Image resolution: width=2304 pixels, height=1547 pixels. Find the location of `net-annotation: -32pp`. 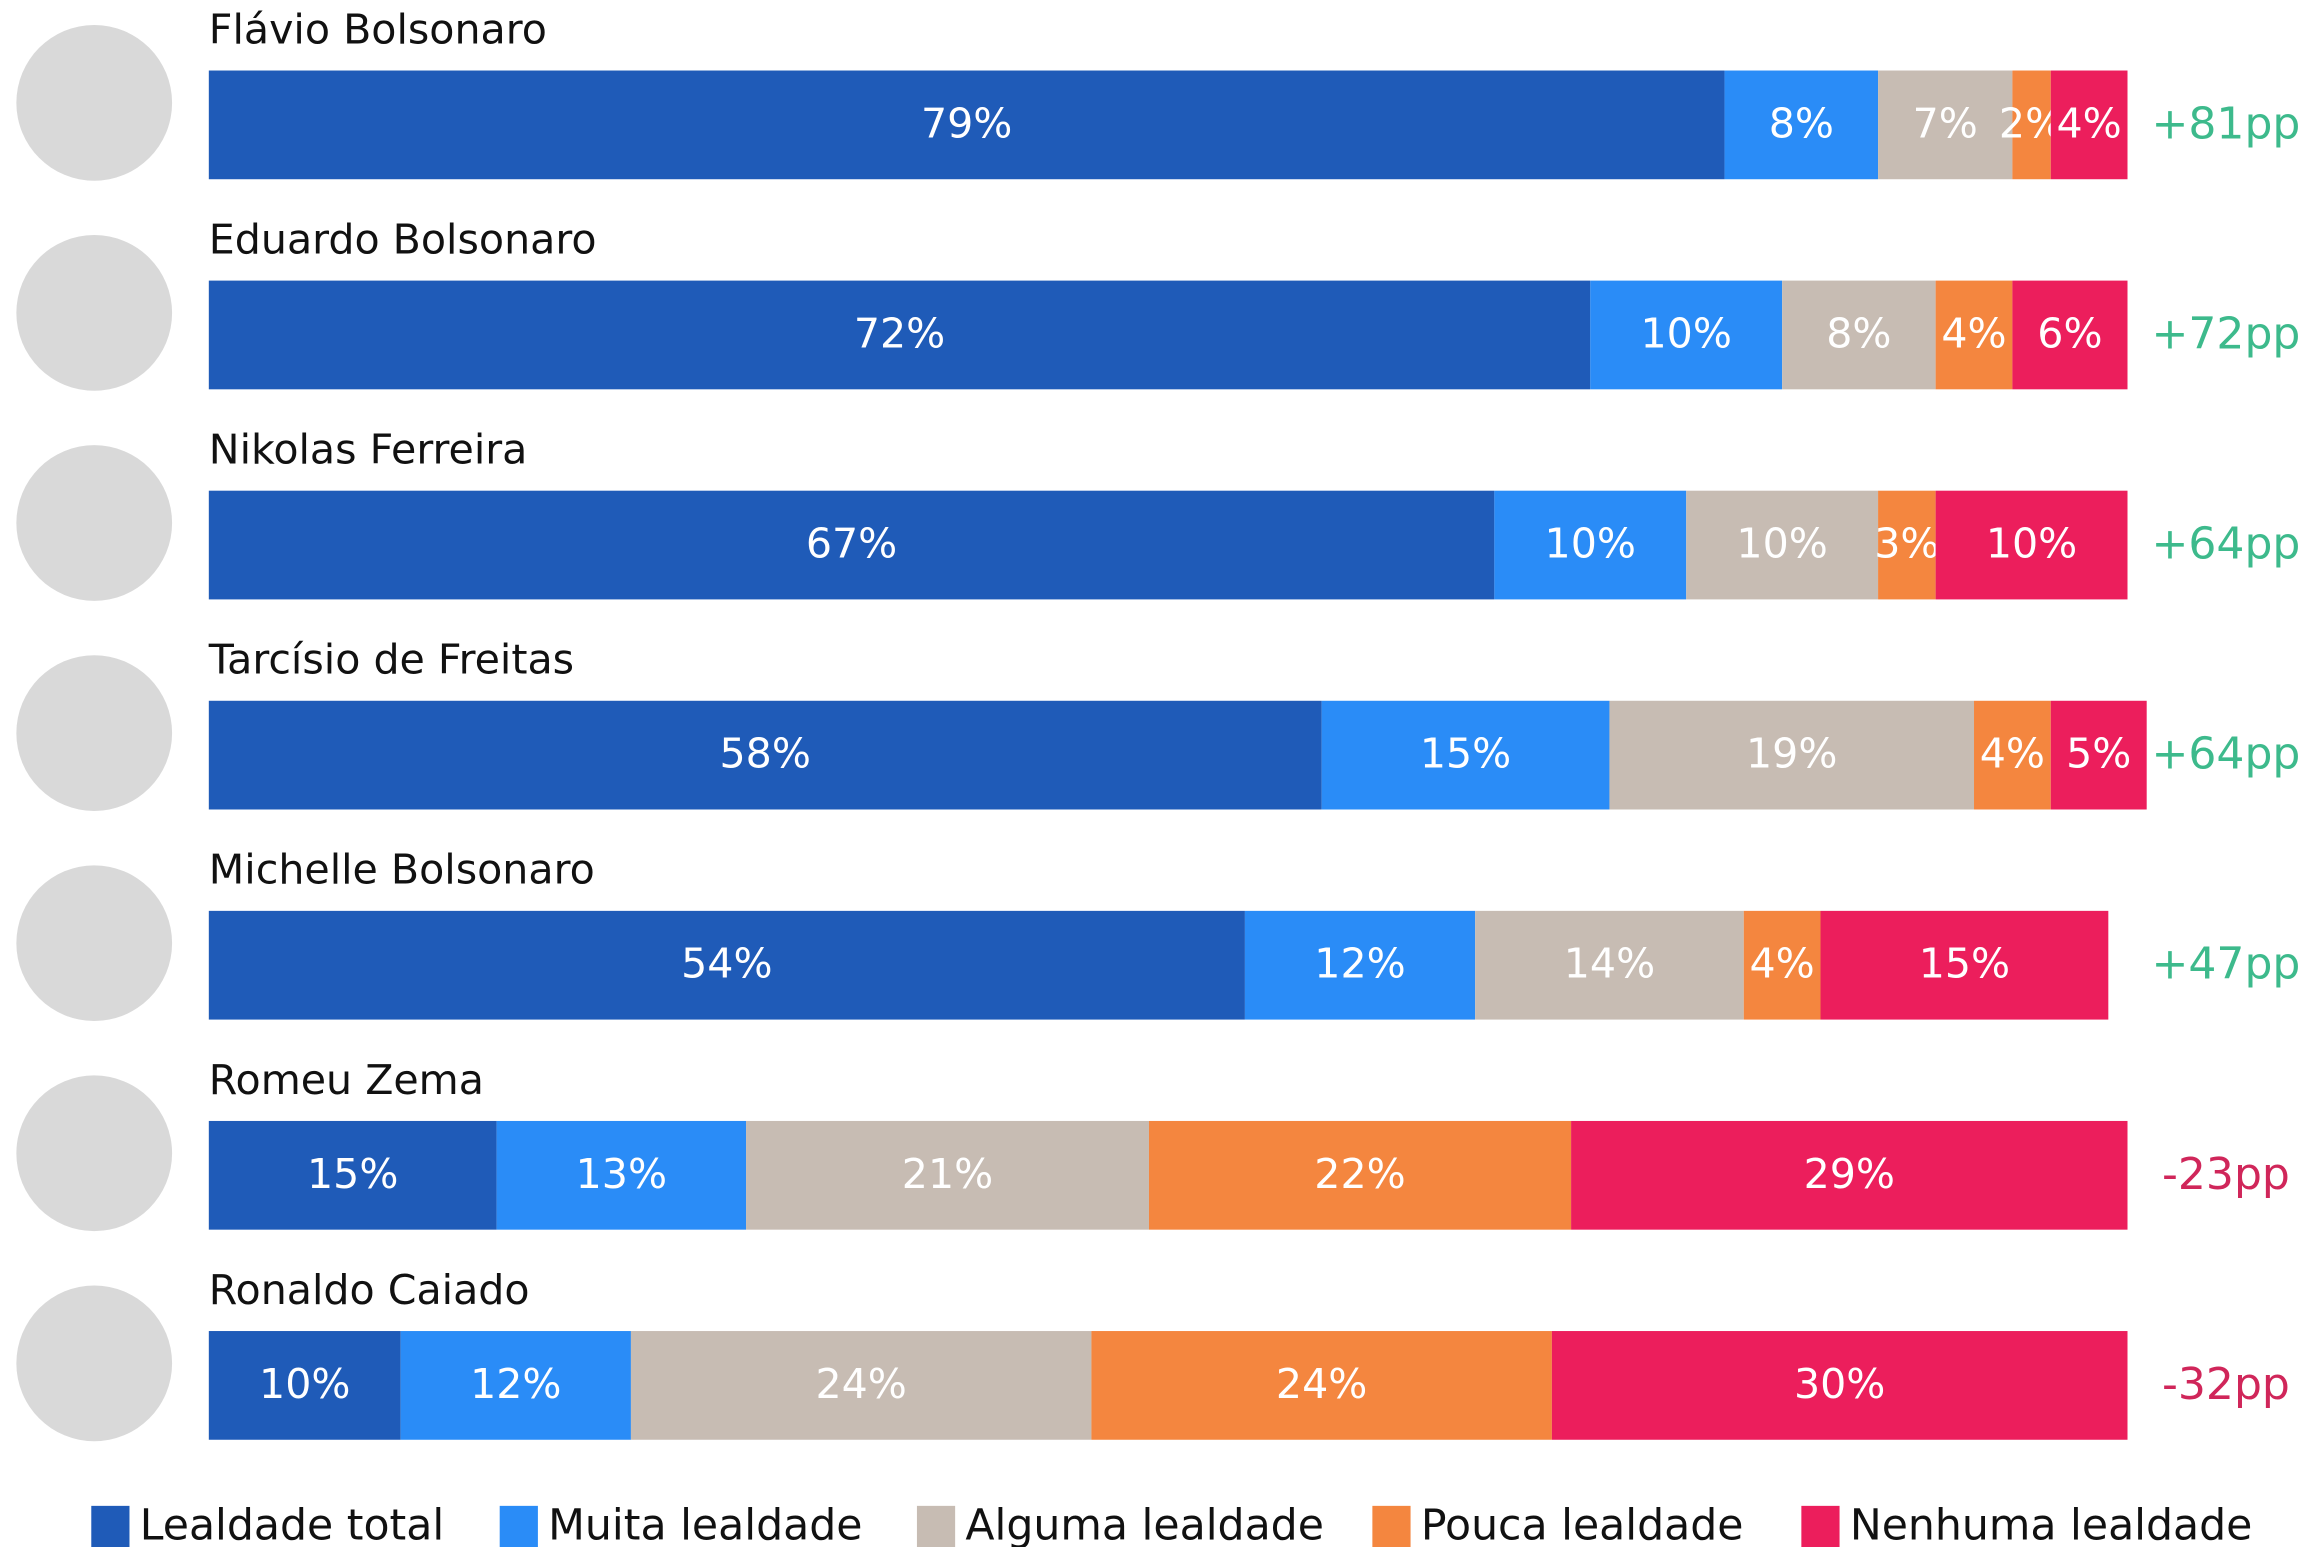

net-annotation: -32pp is located at coordinates (2226, 1384).